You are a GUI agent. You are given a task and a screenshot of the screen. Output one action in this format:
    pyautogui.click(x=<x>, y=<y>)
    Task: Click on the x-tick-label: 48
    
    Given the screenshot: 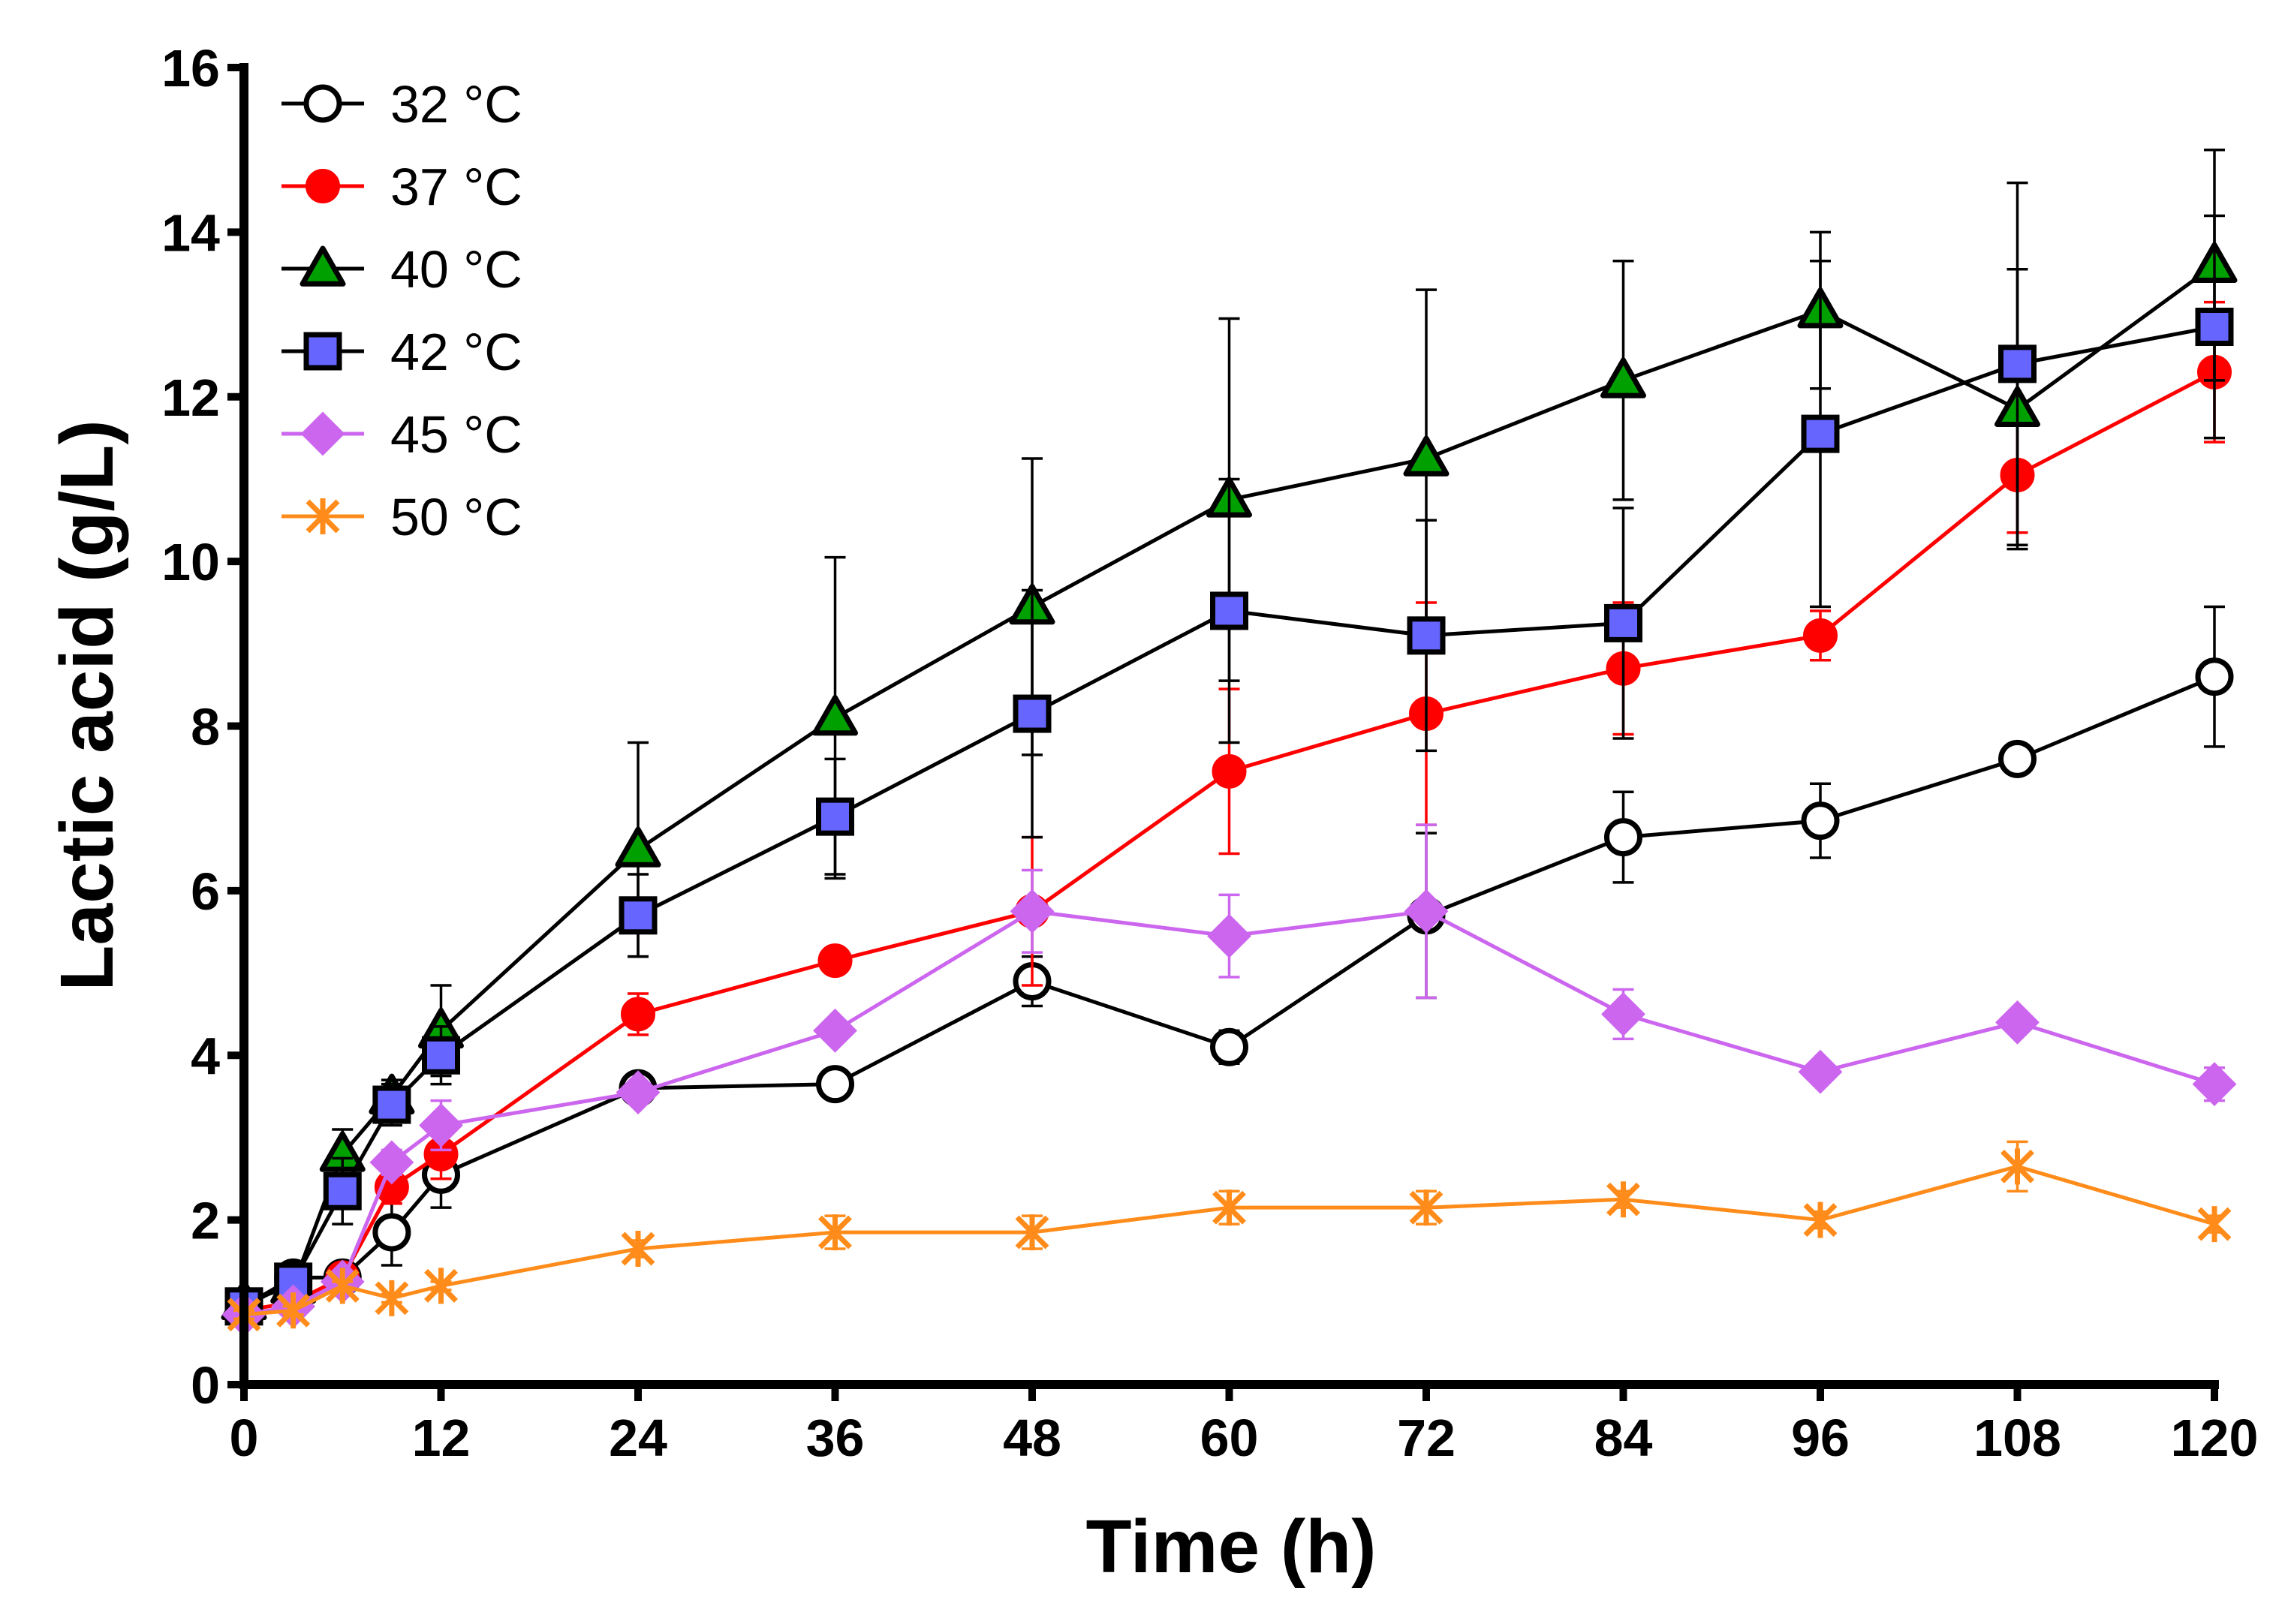 What is the action you would take?
    pyautogui.click(x=1032, y=1438)
    